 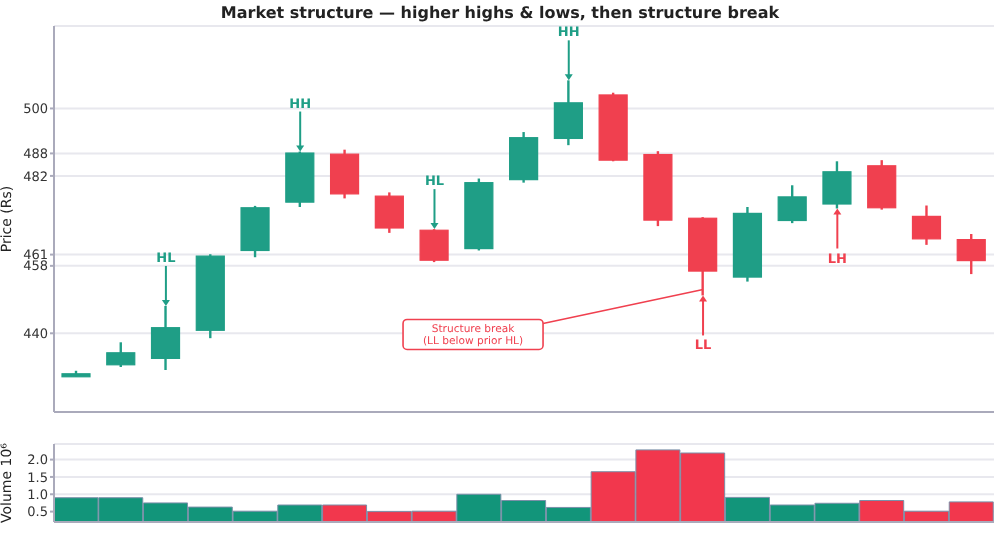 What do you see at coordinates (500, 13) in the screenshot?
I see `chart-title: Market structure — higher highs & lows, then structure break` at bounding box center [500, 13].